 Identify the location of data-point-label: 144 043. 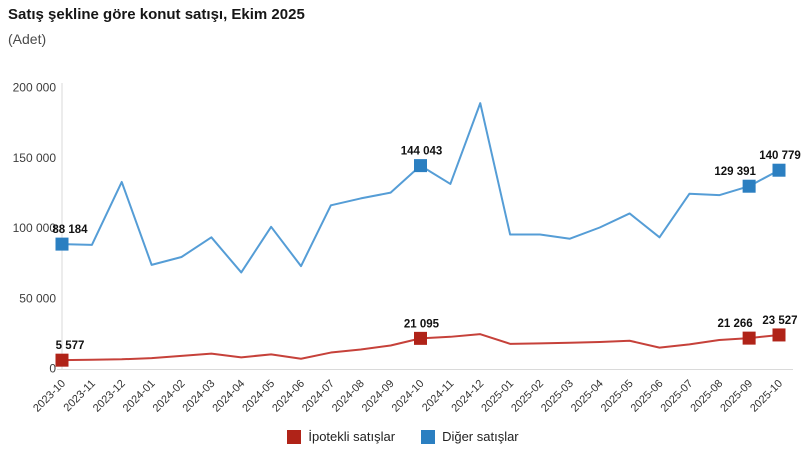
(422, 152).